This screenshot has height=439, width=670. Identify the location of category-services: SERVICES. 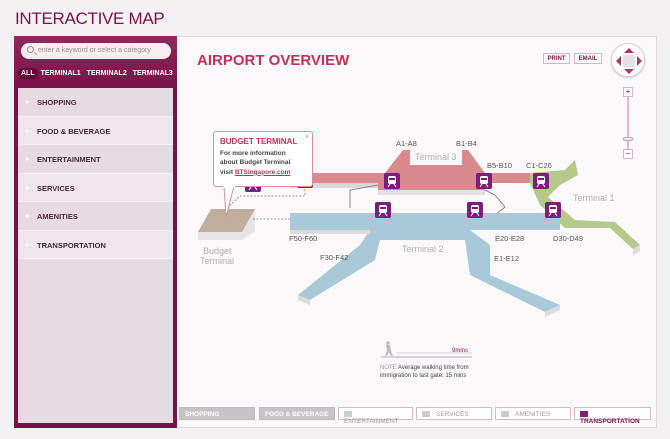
(95, 187).